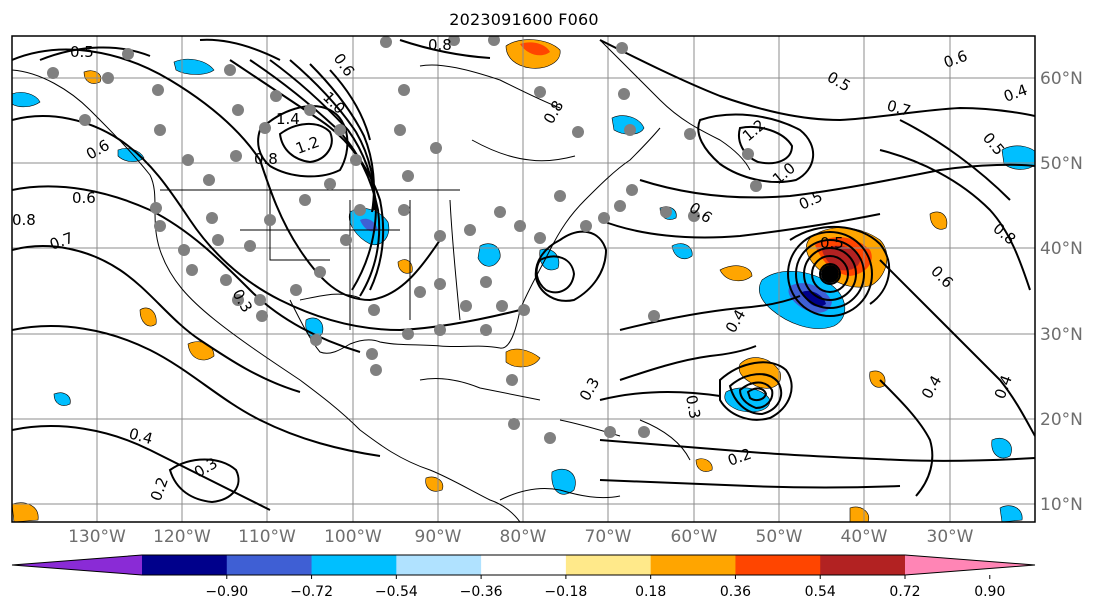 The width and height of the screenshot is (1102, 613). I want to click on lat-label: 20°N, so click(1061, 420).